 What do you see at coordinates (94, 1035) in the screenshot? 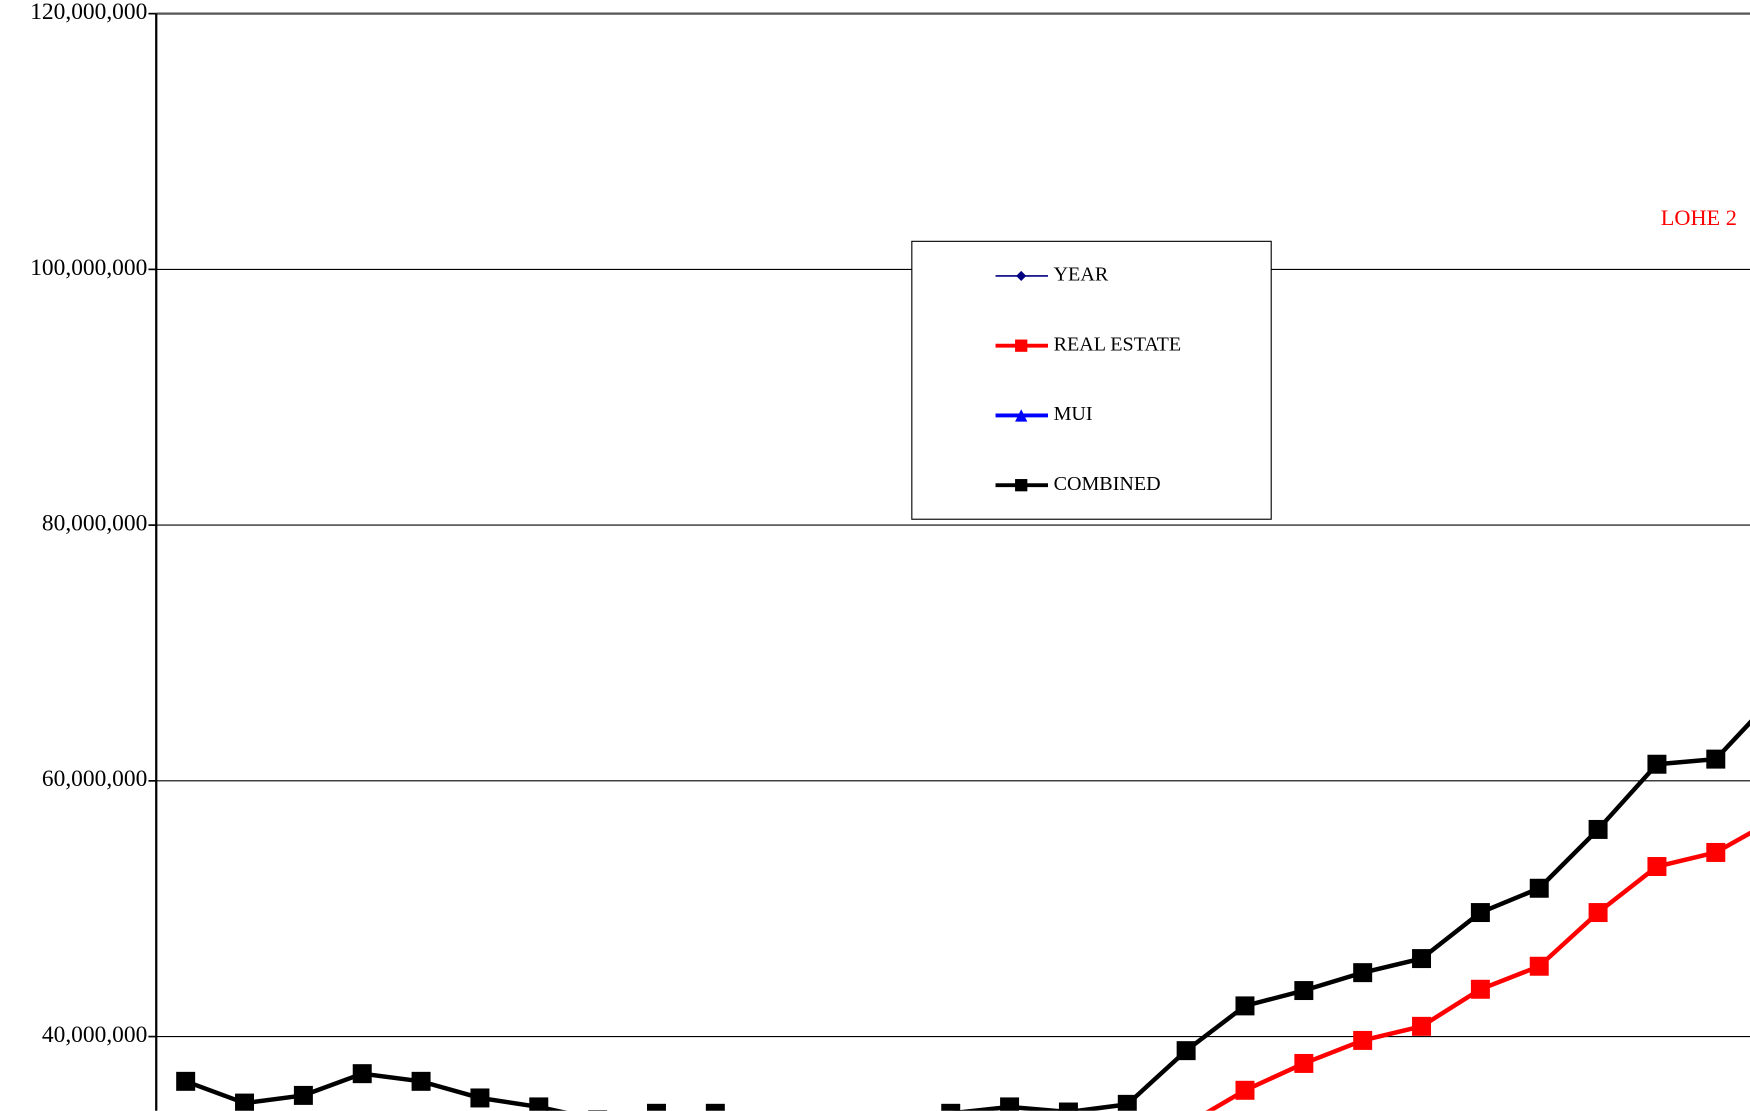
I see `y-tick-label: 40,000,000` at bounding box center [94, 1035].